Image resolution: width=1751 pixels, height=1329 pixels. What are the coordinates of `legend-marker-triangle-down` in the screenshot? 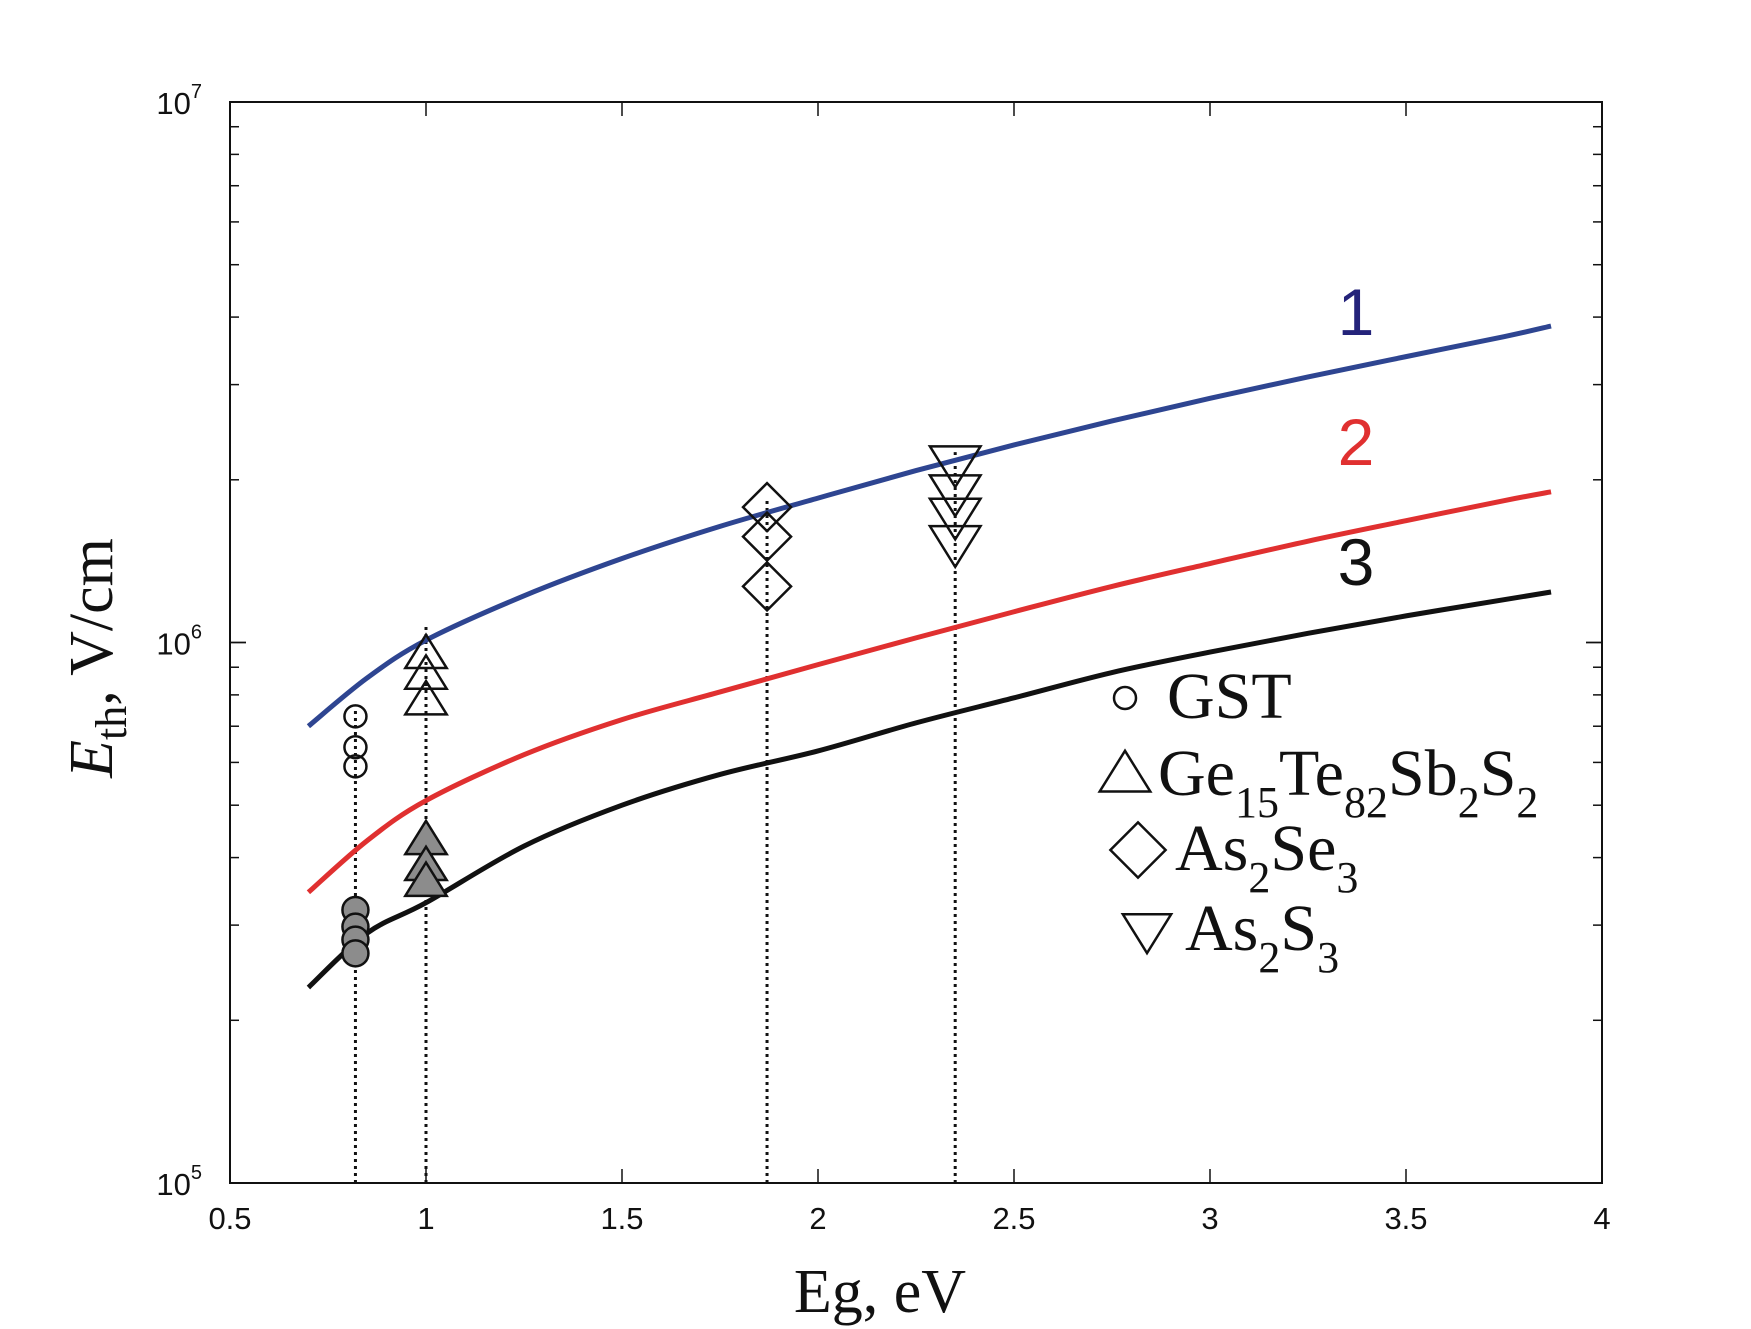 It's located at (1147, 934).